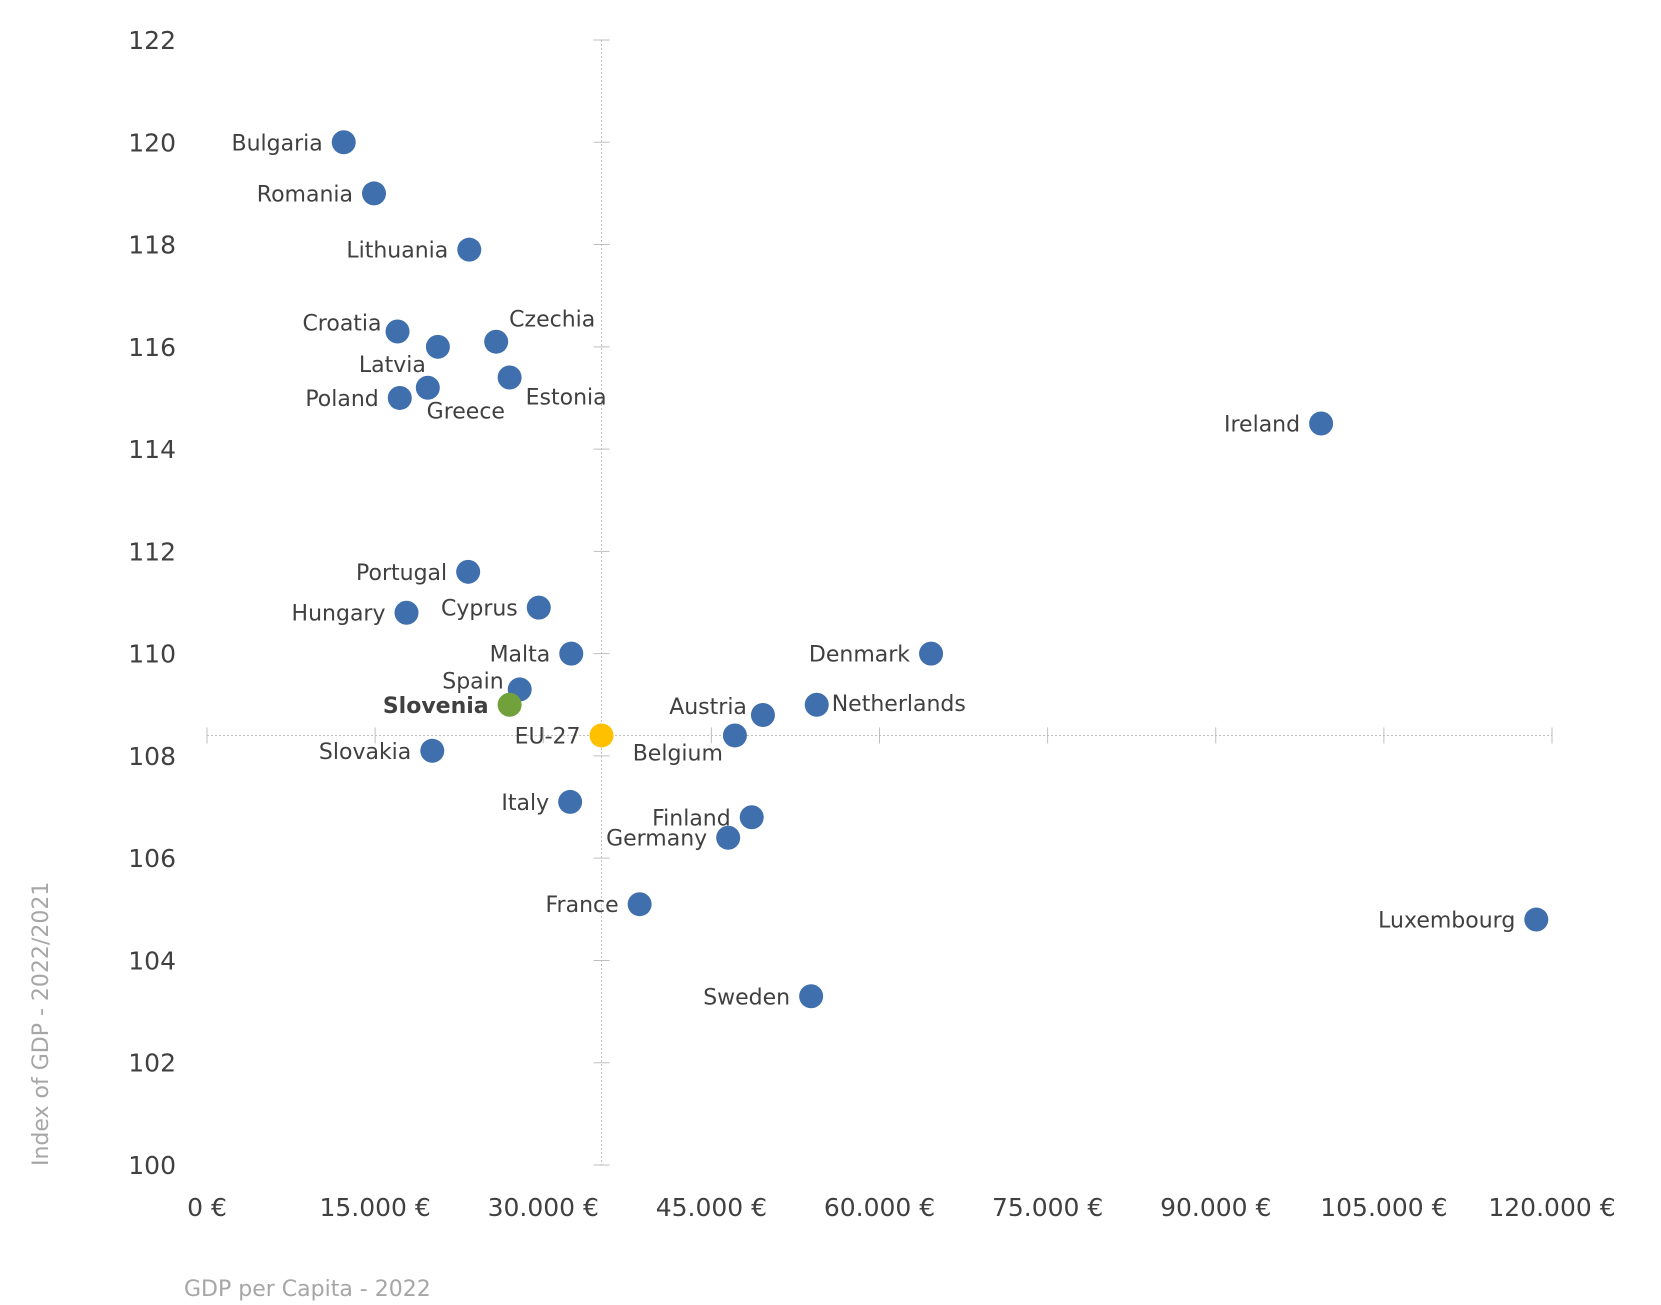 The width and height of the screenshot is (1661, 1305). I want to click on point-label-austria: Austria, so click(708, 707).